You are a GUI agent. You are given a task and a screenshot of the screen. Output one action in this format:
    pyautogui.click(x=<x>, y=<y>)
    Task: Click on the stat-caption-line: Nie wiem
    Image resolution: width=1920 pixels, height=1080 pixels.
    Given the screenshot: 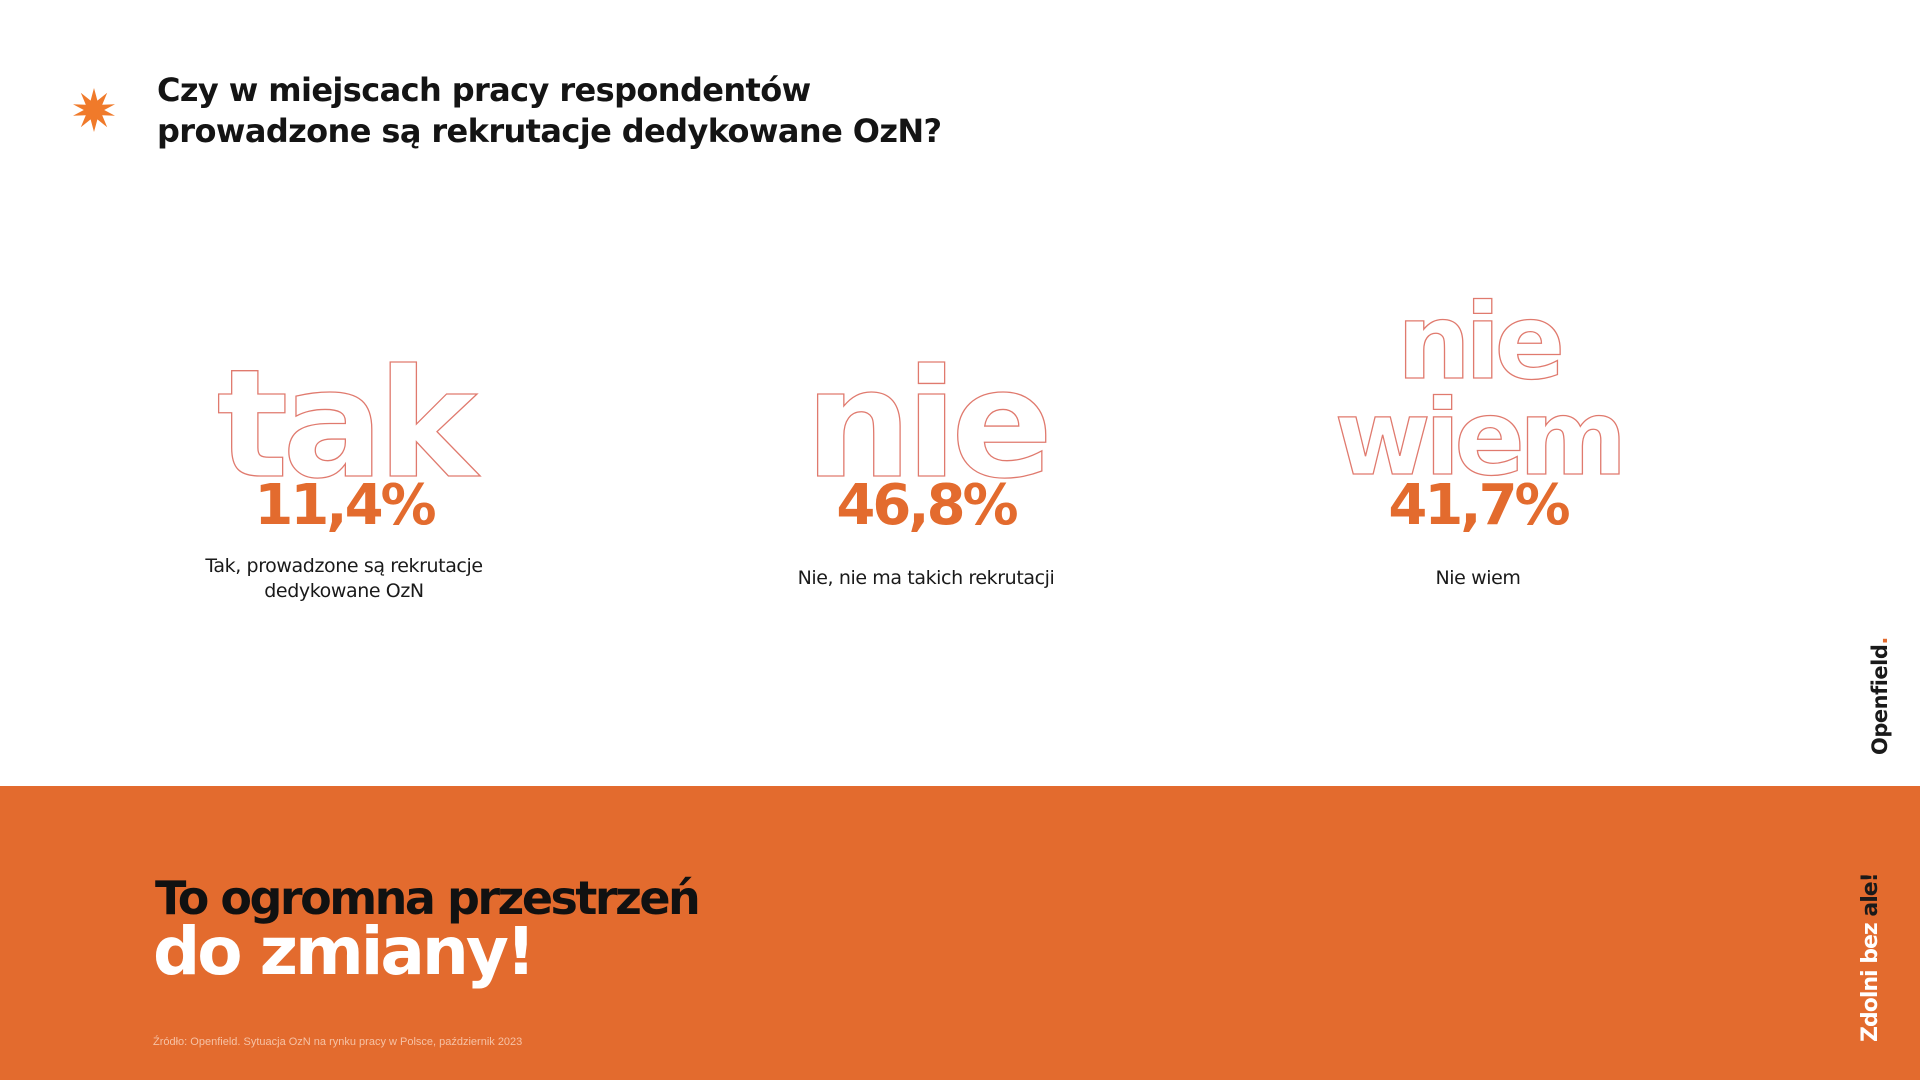 What is the action you would take?
    pyautogui.click(x=1478, y=578)
    